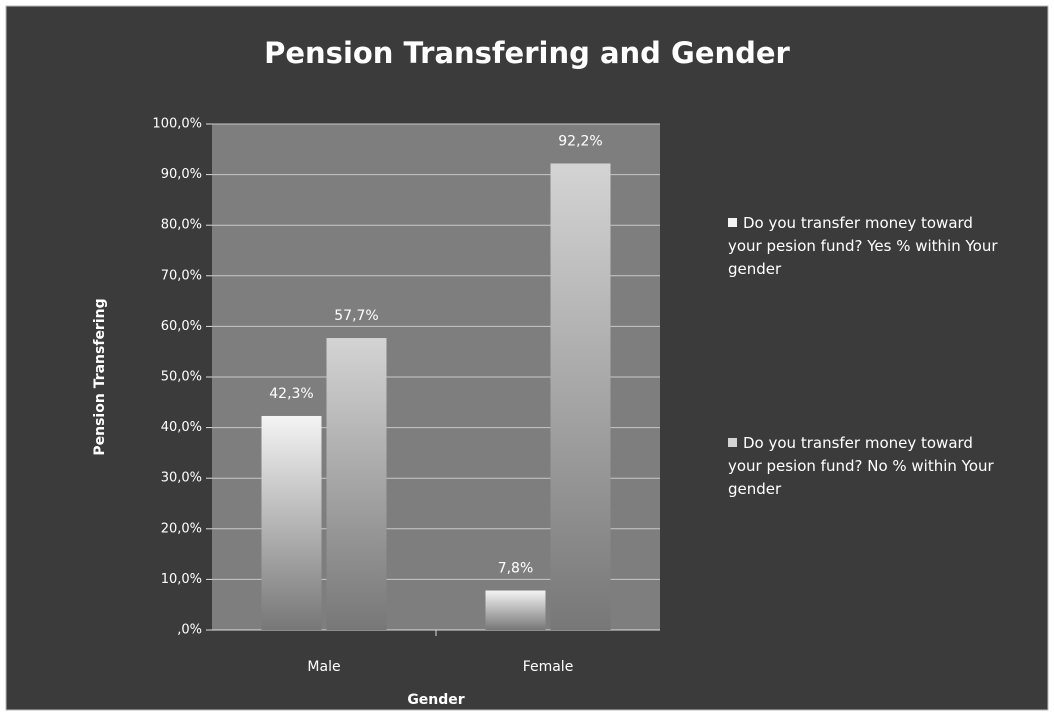 This screenshot has height=716, width=1054. What do you see at coordinates (181, 579) in the screenshot?
I see `y-tick-label: 10,0%` at bounding box center [181, 579].